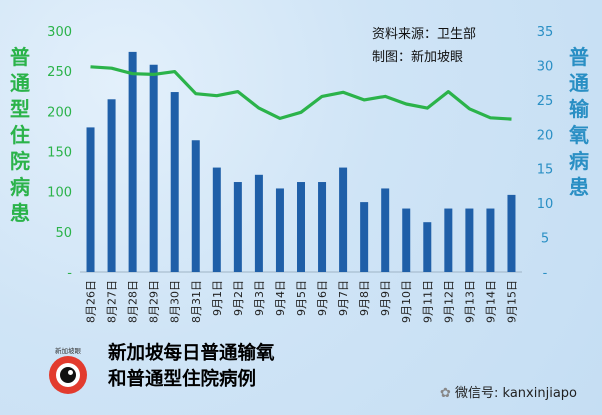  I want to click on y-tick-left: -, so click(69, 273).